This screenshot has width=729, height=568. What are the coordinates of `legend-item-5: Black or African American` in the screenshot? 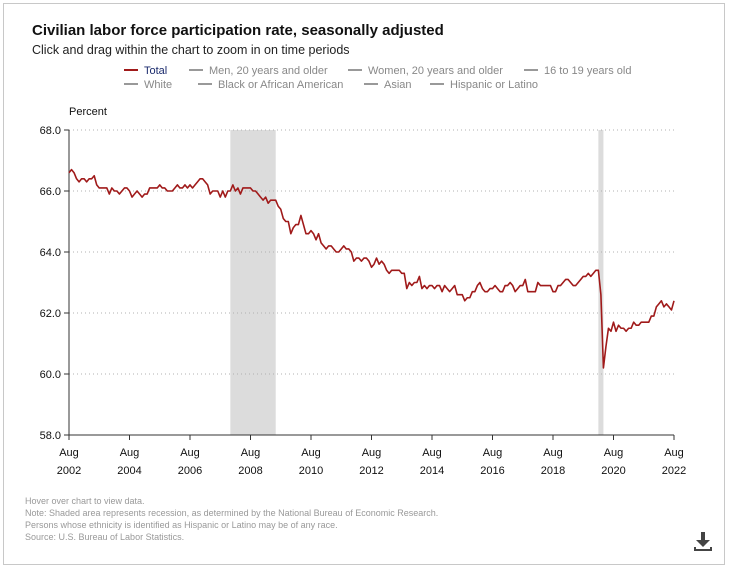 It's located at (280, 85).